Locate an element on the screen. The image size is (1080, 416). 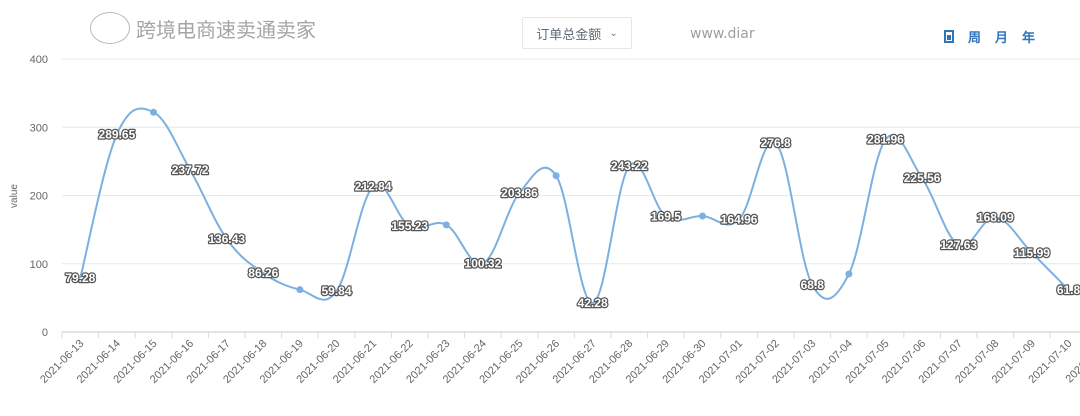
metric-select-value: 订单总金额 is located at coordinates (569, 35).